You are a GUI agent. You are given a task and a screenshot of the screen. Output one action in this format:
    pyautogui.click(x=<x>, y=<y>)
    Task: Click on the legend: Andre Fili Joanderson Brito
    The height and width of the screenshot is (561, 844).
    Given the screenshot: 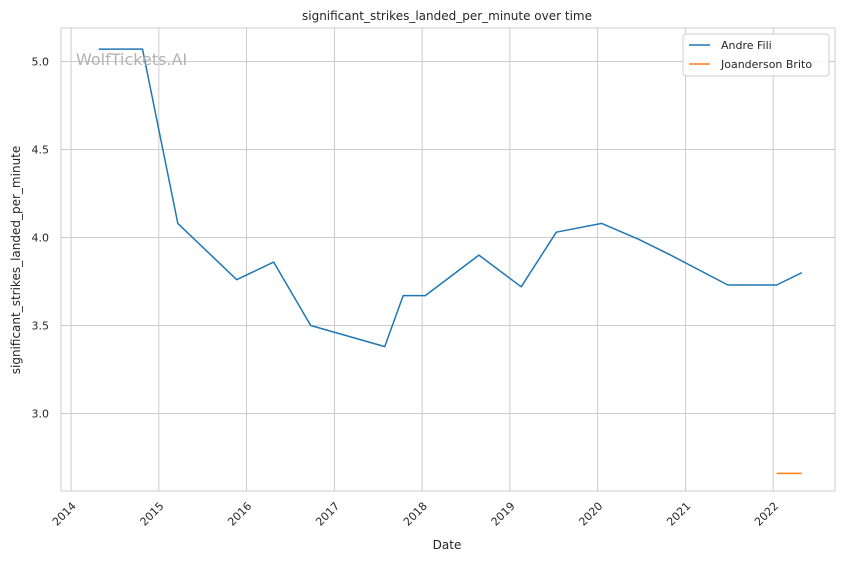 What is the action you would take?
    pyautogui.click(x=756, y=55)
    